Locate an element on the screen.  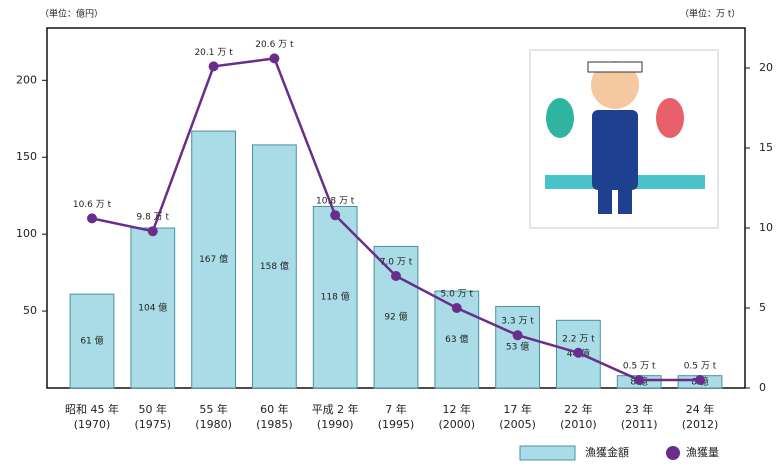
y2-tick-label: 15 is located at coordinates (766, 147).